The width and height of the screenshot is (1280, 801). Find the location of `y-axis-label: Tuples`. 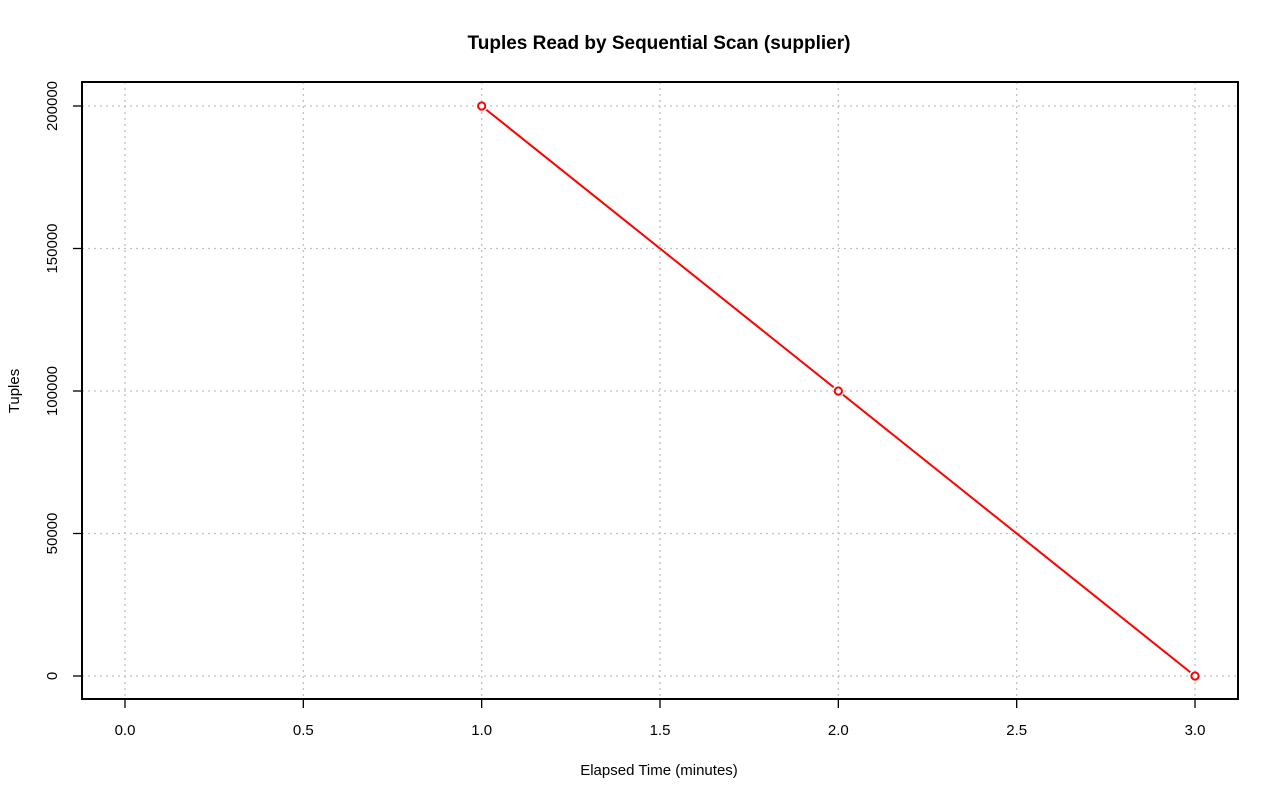

y-axis-label: Tuples is located at coordinates (14, 391).